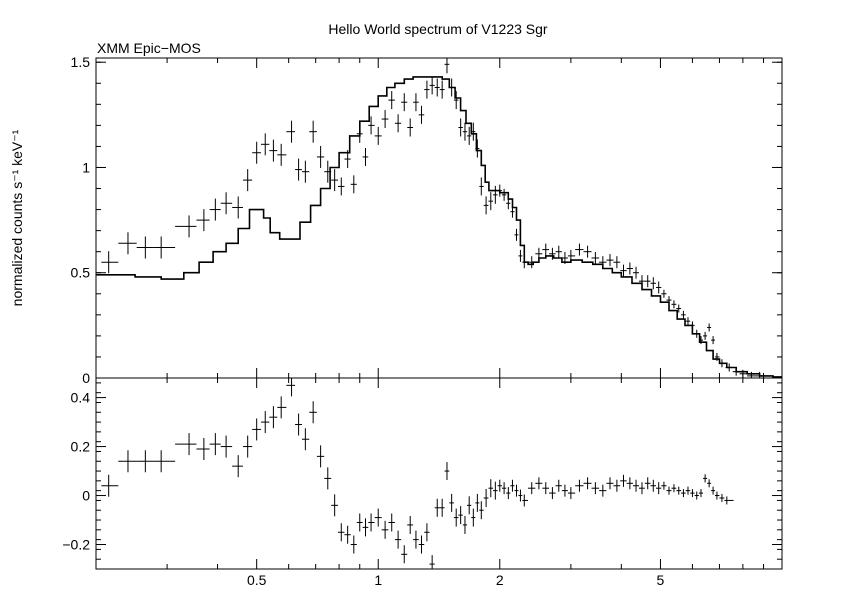 This screenshot has width=846, height=602. I want to click on y-tick-label: 0, so click(86, 378).